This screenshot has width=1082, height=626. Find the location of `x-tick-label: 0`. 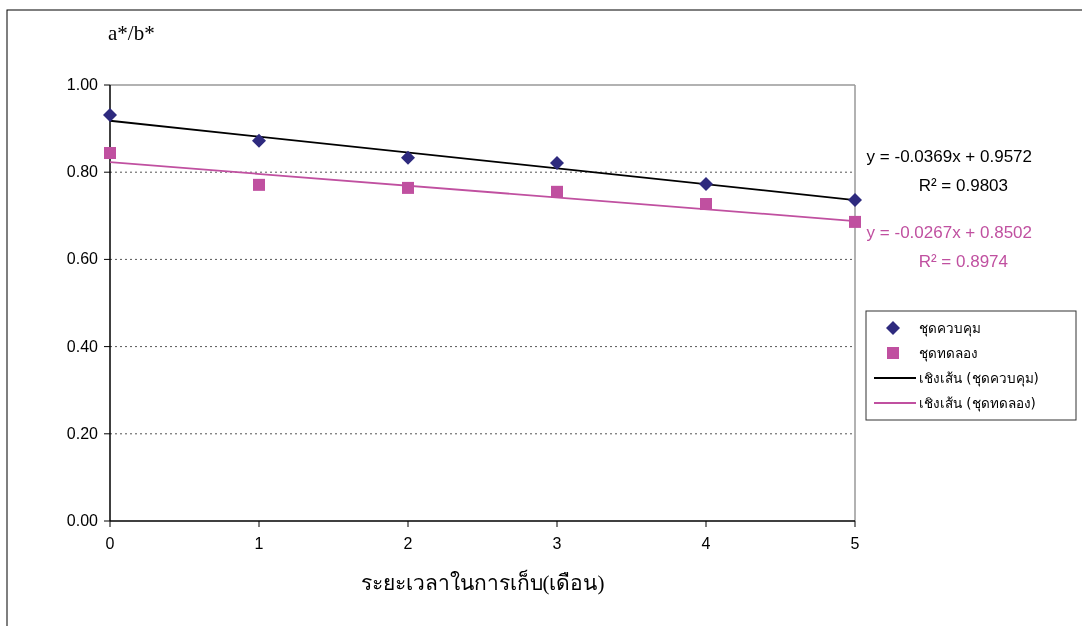

x-tick-label: 0 is located at coordinates (110, 543).